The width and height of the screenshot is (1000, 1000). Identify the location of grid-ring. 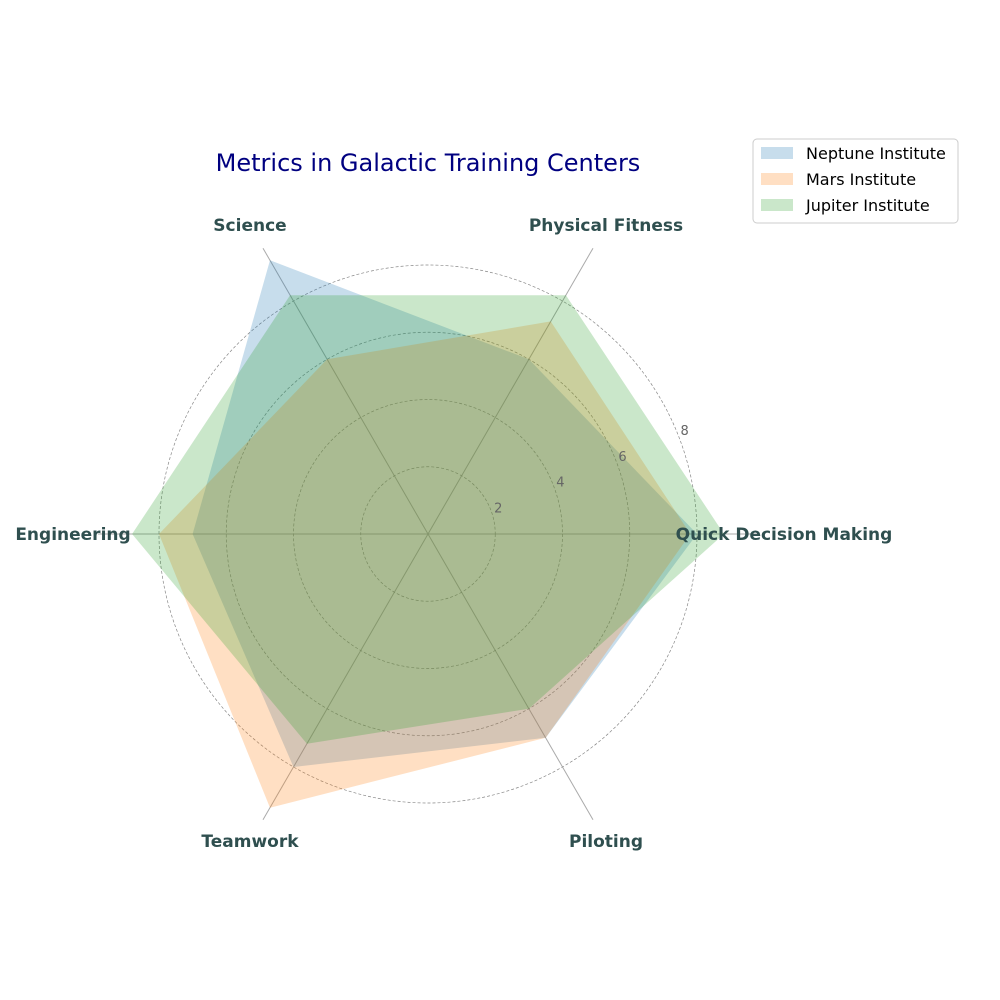
(428, 534).